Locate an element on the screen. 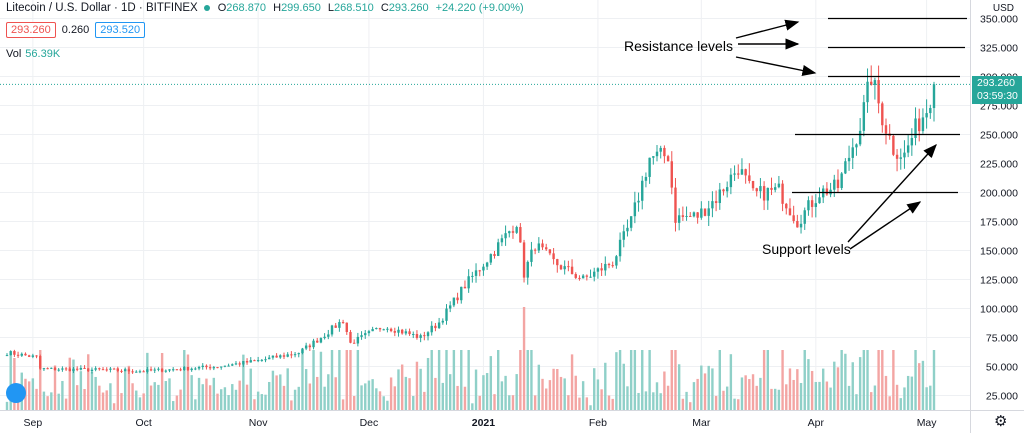  gear-icon: ⚙ is located at coordinates (1001, 421).